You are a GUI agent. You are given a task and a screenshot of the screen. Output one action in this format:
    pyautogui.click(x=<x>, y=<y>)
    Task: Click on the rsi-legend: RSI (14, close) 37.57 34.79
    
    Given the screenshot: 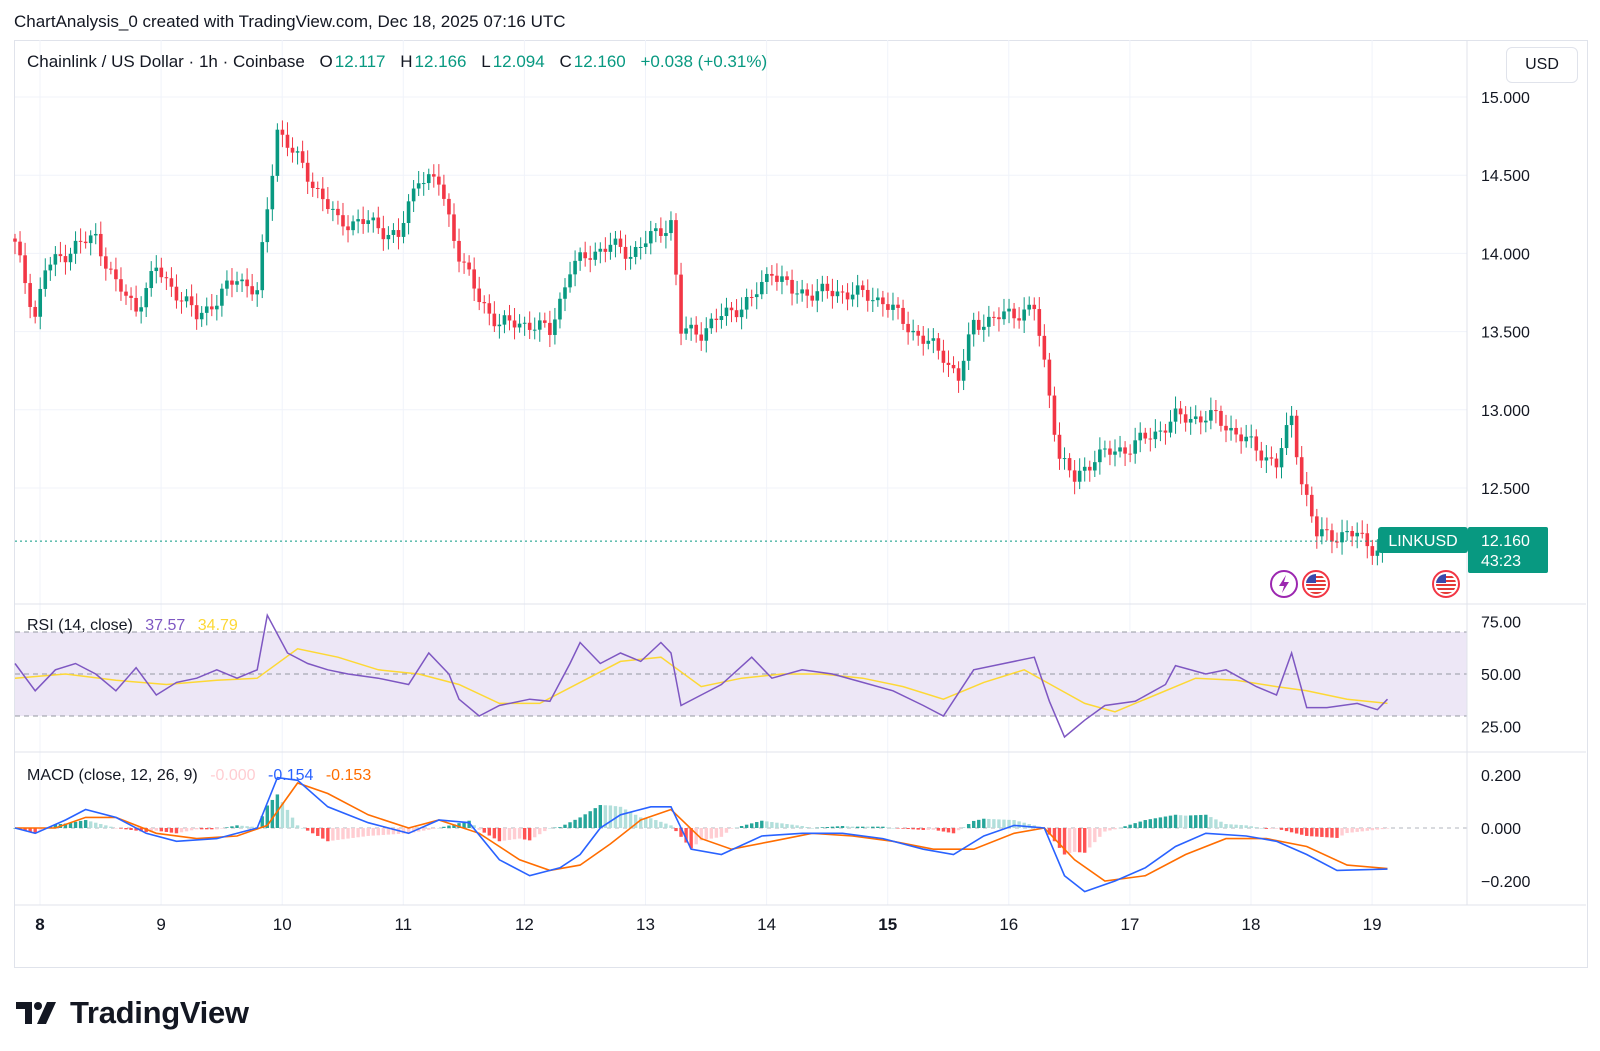 What is the action you would take?
    pyautogui.click(x=132, y=626)
    